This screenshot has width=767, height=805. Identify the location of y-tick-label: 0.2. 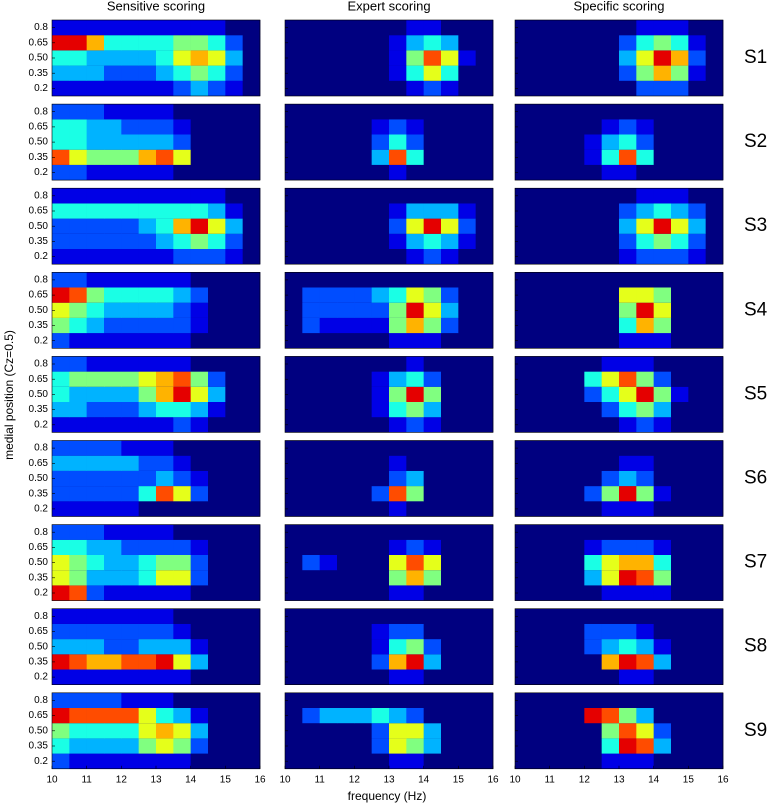
(41, 761).